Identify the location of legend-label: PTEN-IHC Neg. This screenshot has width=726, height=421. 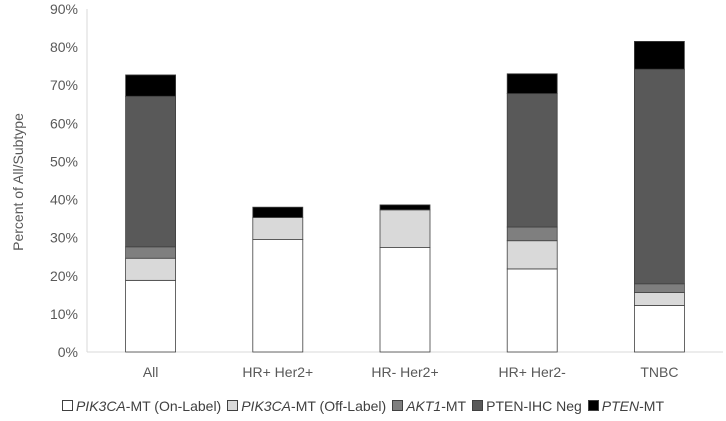
(534, 406).